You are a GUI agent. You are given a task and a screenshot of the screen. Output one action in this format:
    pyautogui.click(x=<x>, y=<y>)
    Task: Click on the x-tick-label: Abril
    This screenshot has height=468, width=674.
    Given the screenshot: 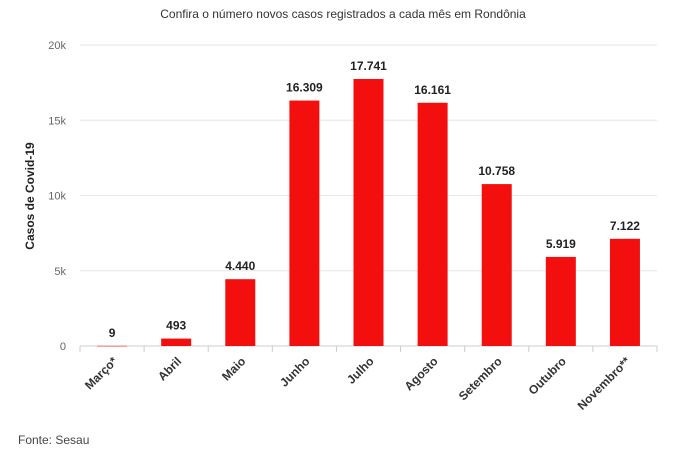 What is the action you would take?
    pyautogui.click(x=169, y=368)
    